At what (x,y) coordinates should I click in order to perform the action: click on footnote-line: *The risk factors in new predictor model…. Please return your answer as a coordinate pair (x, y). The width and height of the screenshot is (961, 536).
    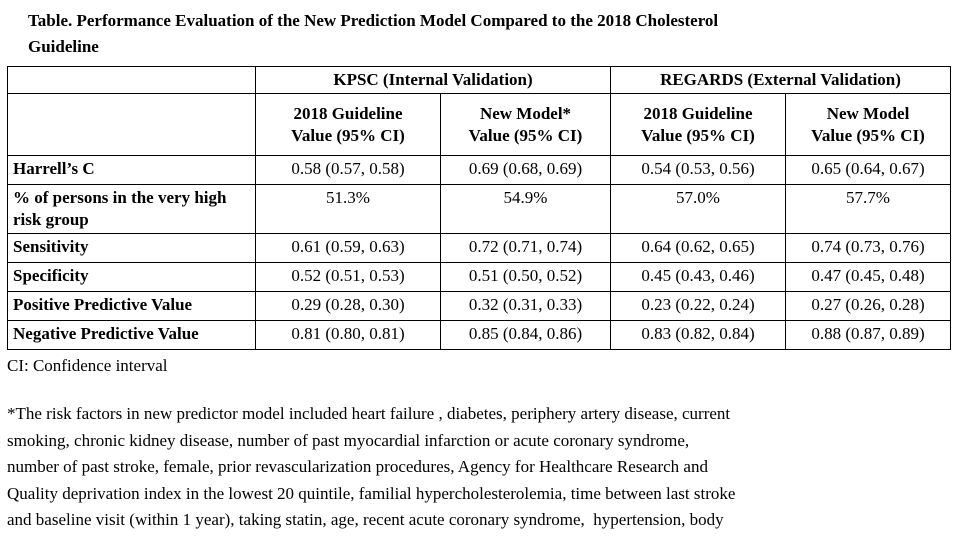
    Looking at the image, I should click on (369, 413).